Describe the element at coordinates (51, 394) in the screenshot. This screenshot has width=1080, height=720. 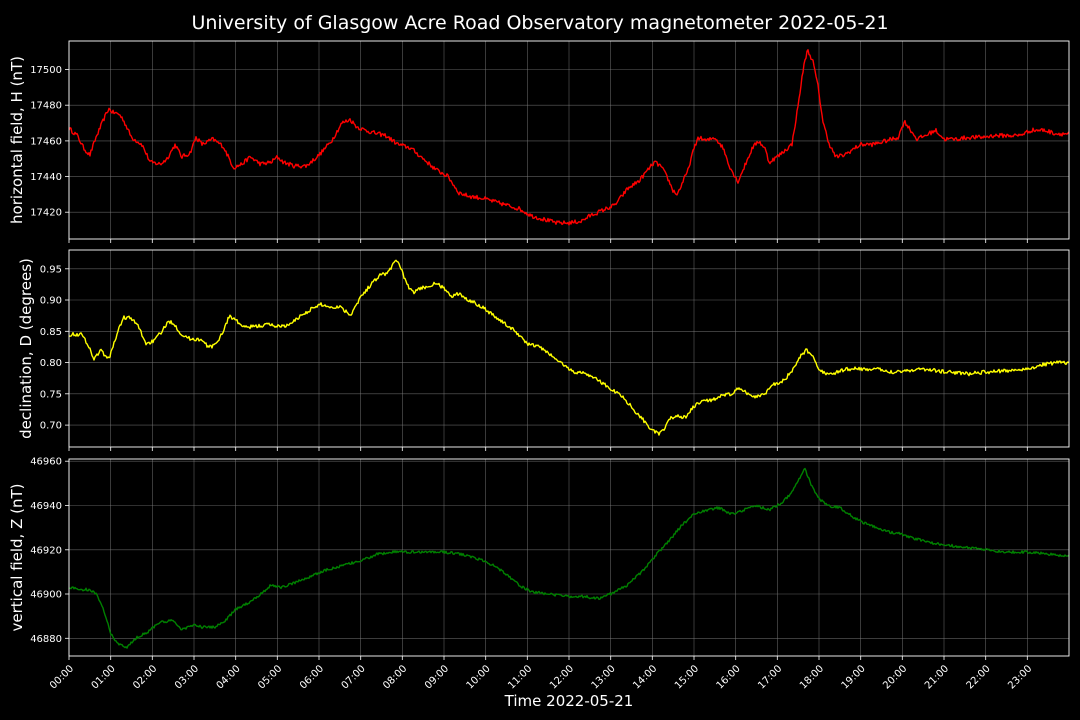
I see `panel-d-ytick-label: 0.75` at that location.